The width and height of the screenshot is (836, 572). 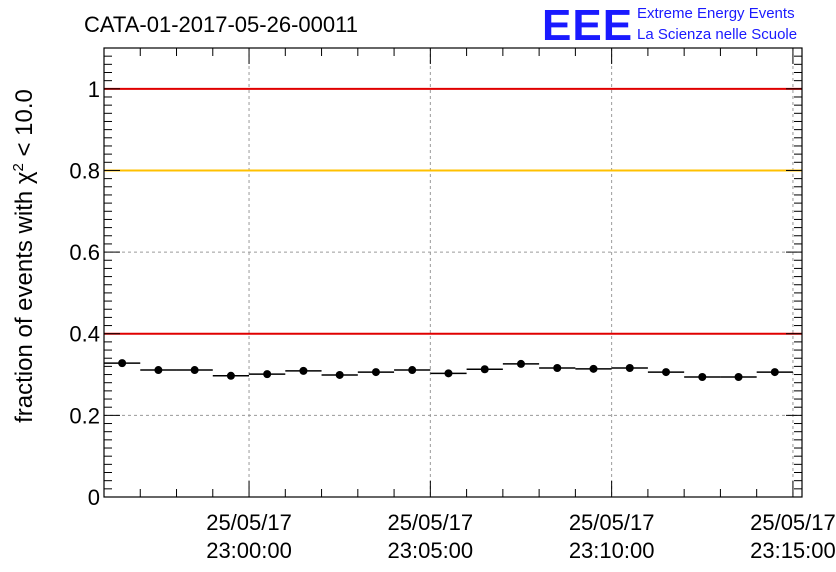 What do you see at coordinates (716, 13) in the screenshot?
I see `logo-line-1: Extreme Energy Events` at bounding box center [716, 13].